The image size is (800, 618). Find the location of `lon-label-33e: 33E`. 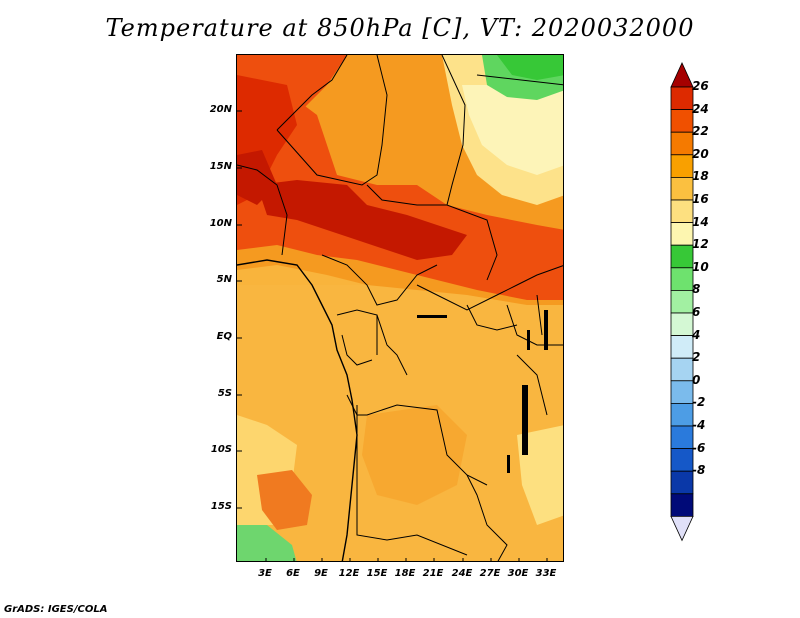

lon-label-33e: 33E is located at coordinates (546, 573).